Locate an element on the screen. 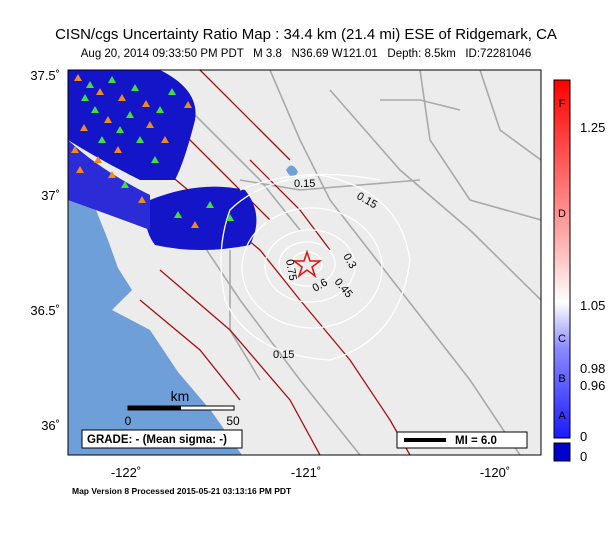 The image size is (612, 536). scale-bar: km 0 50 is located at coordinates (182, 408).